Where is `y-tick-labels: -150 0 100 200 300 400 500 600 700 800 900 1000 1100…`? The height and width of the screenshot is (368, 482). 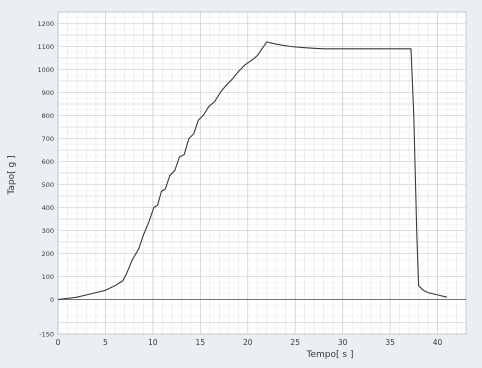
y-tick-labels: -150 0 100 200 300 400 500 600 700 800 900 1000 1100… is located at coordinates (45, 179).